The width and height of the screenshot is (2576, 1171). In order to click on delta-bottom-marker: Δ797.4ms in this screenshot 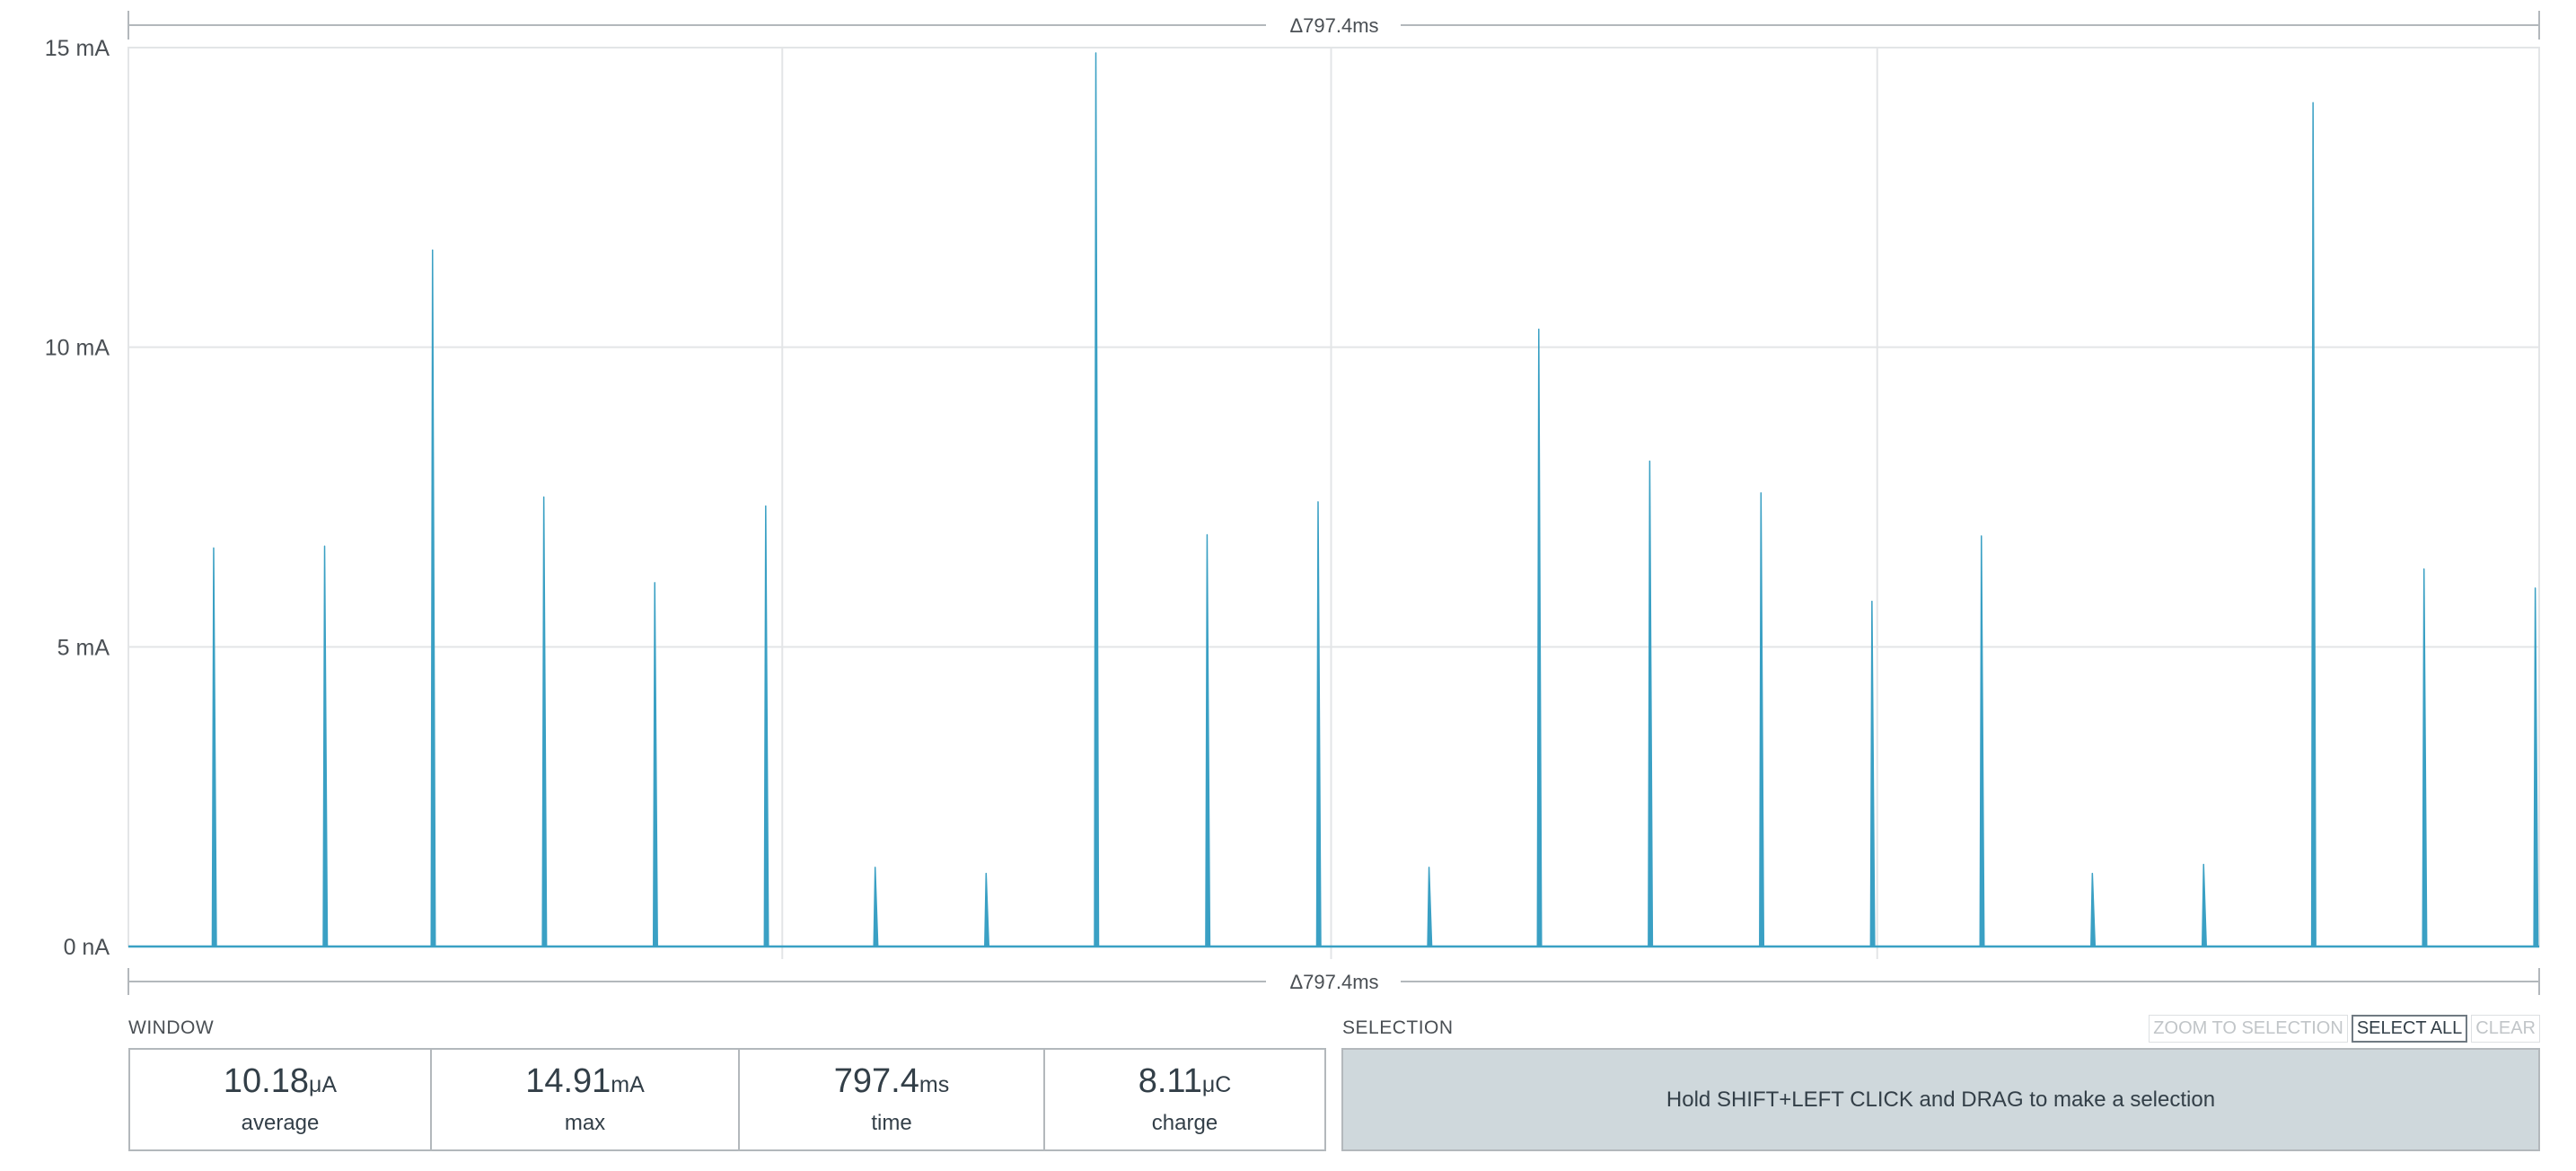, I will do `click(1333, 981)`.